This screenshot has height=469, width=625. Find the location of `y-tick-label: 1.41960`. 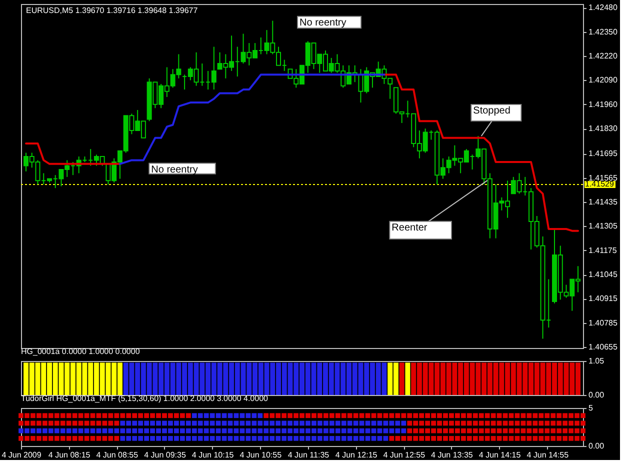

y-tick-label: 1.41960 is located at coordinates (603, 104).